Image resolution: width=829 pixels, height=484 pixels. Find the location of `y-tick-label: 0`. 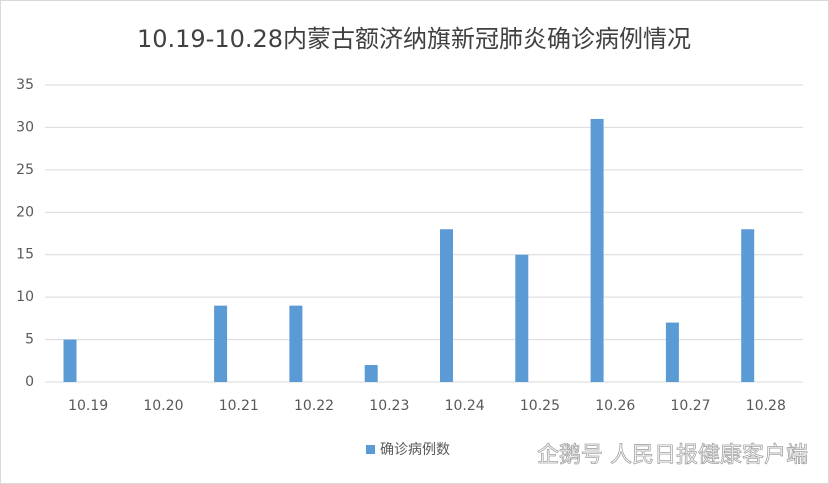

y-tick-label: 0 is located at coordinates (29, 382).